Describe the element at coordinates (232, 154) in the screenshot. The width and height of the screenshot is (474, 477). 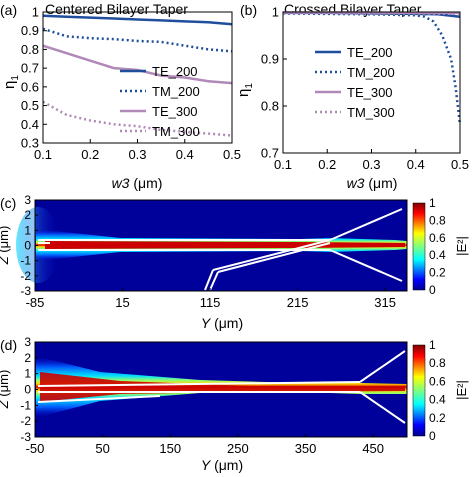
I see `panel-a-xtick-label: 0.5` at that location.